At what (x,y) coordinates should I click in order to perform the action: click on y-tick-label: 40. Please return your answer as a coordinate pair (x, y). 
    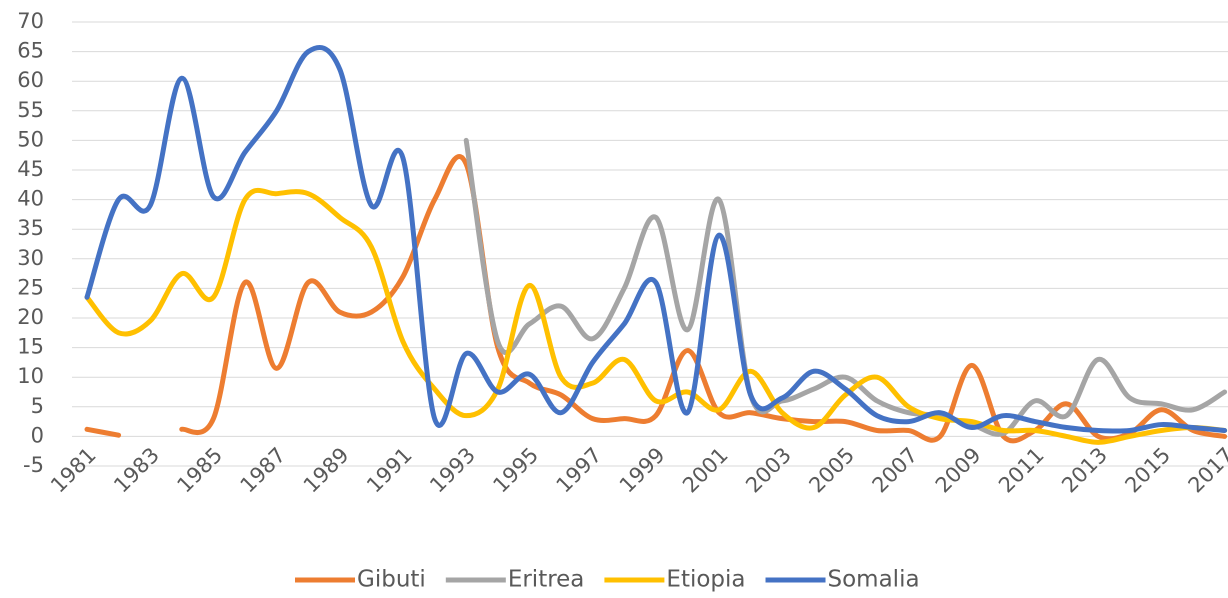
    Looking at the image, I should click on (30, 199).